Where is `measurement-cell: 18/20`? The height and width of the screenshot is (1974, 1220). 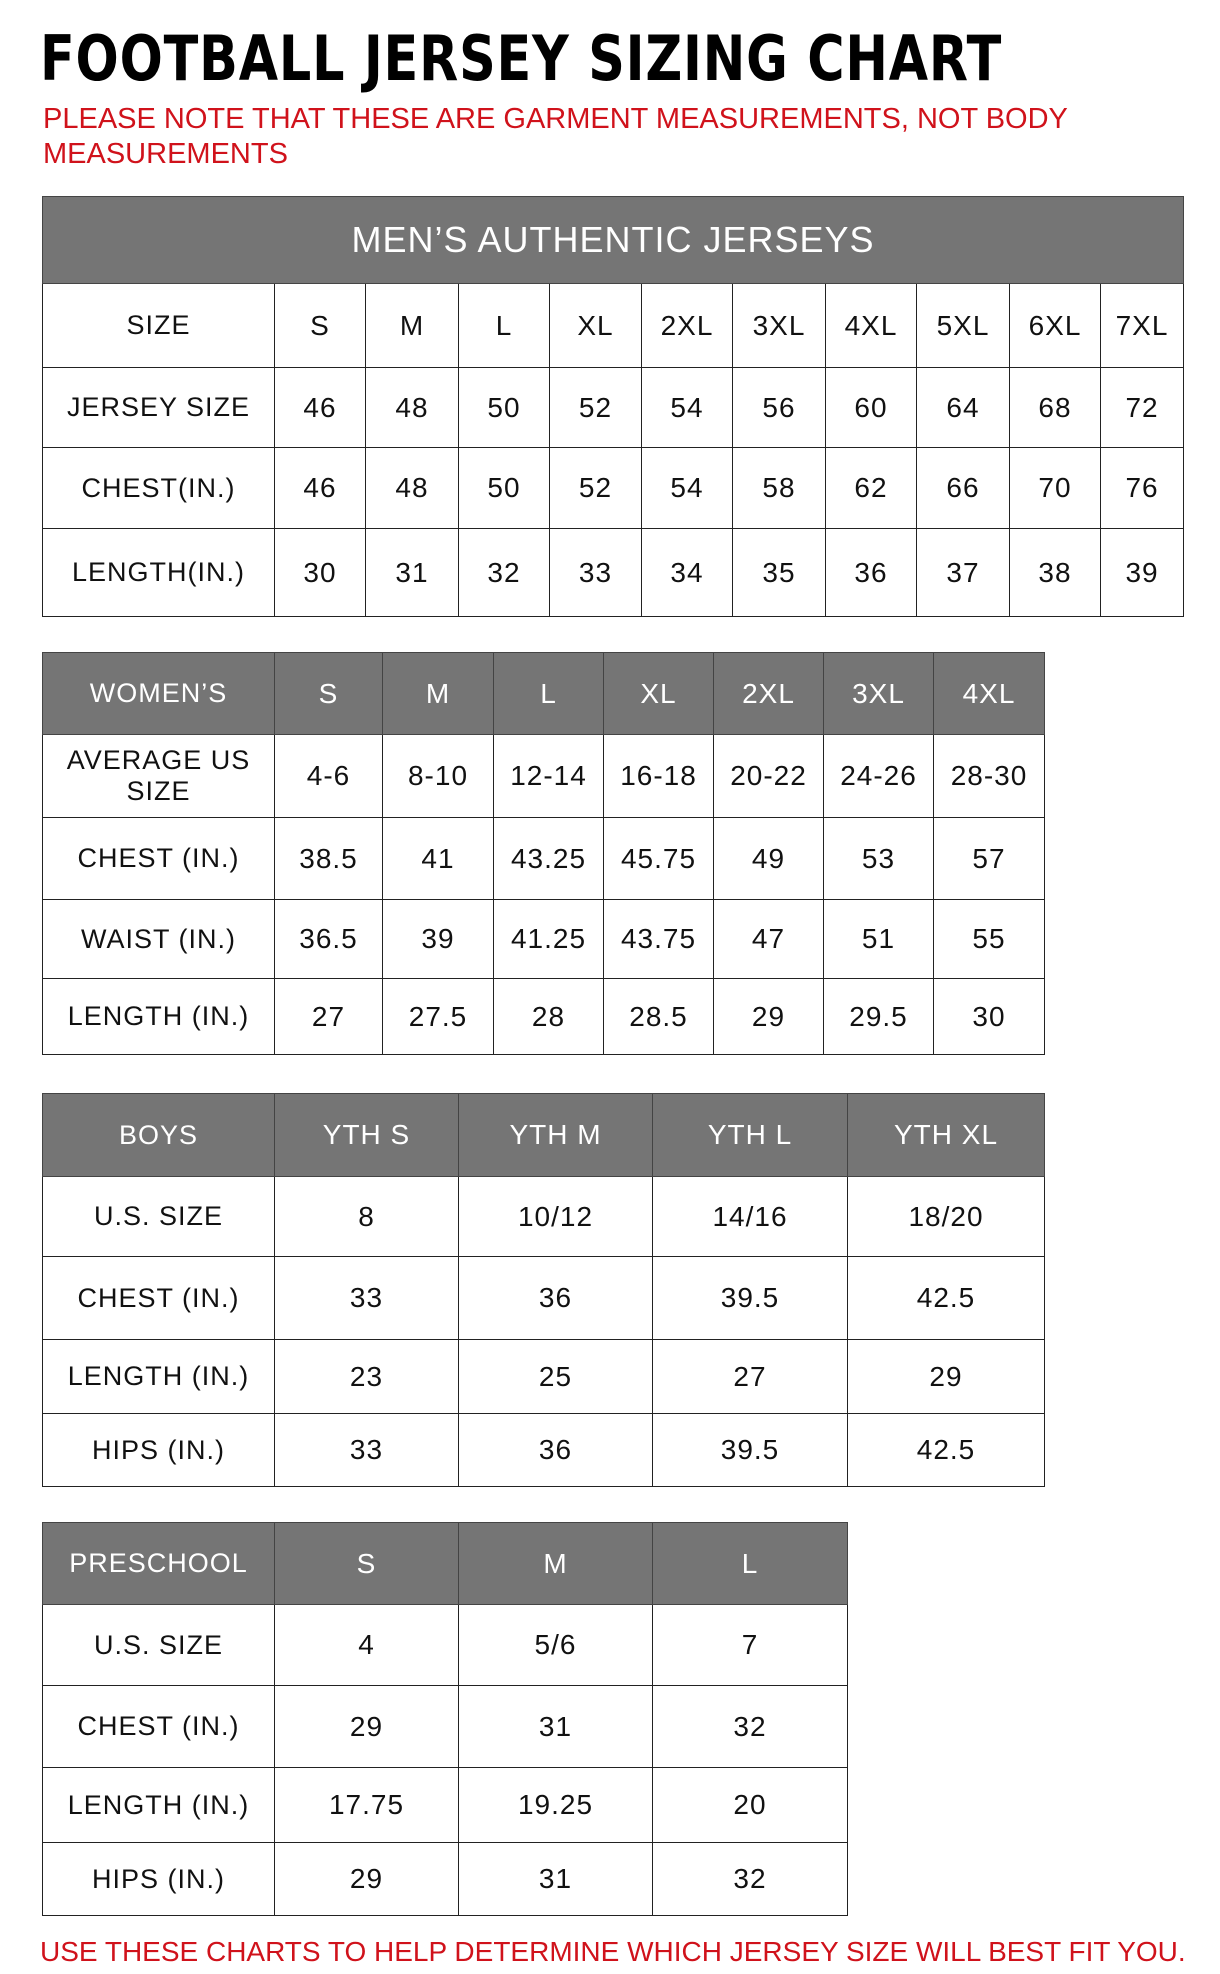
measurement-cell: 18/20 is located at coordinates (946, 1216).